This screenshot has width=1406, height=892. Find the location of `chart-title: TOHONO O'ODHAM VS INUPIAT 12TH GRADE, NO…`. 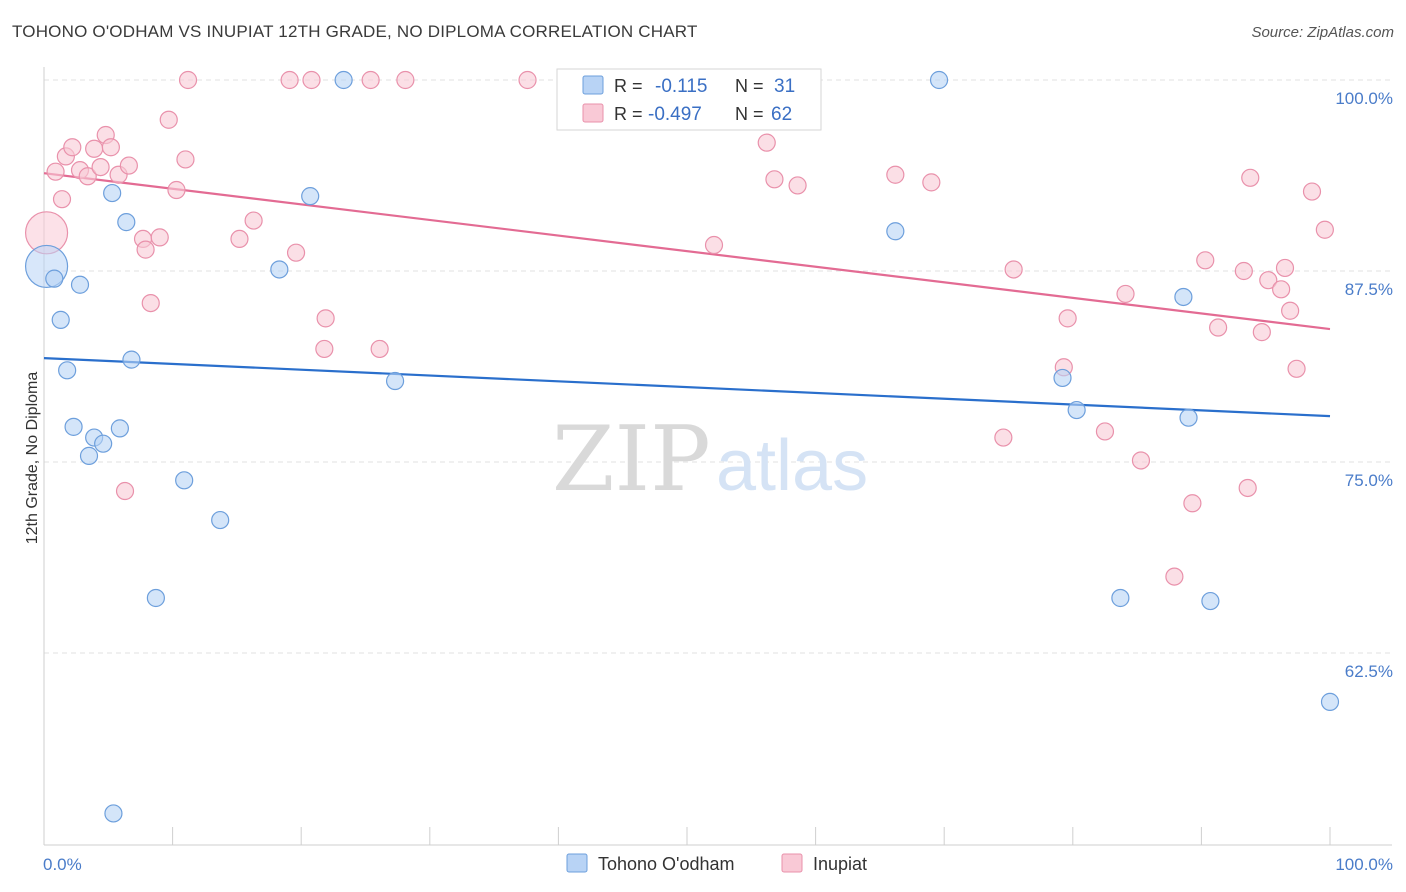

chart-title: TOHONO O'ODHAM VS INUPIAT 12TH GRADE, NO… is located at coordinates (355, 31).